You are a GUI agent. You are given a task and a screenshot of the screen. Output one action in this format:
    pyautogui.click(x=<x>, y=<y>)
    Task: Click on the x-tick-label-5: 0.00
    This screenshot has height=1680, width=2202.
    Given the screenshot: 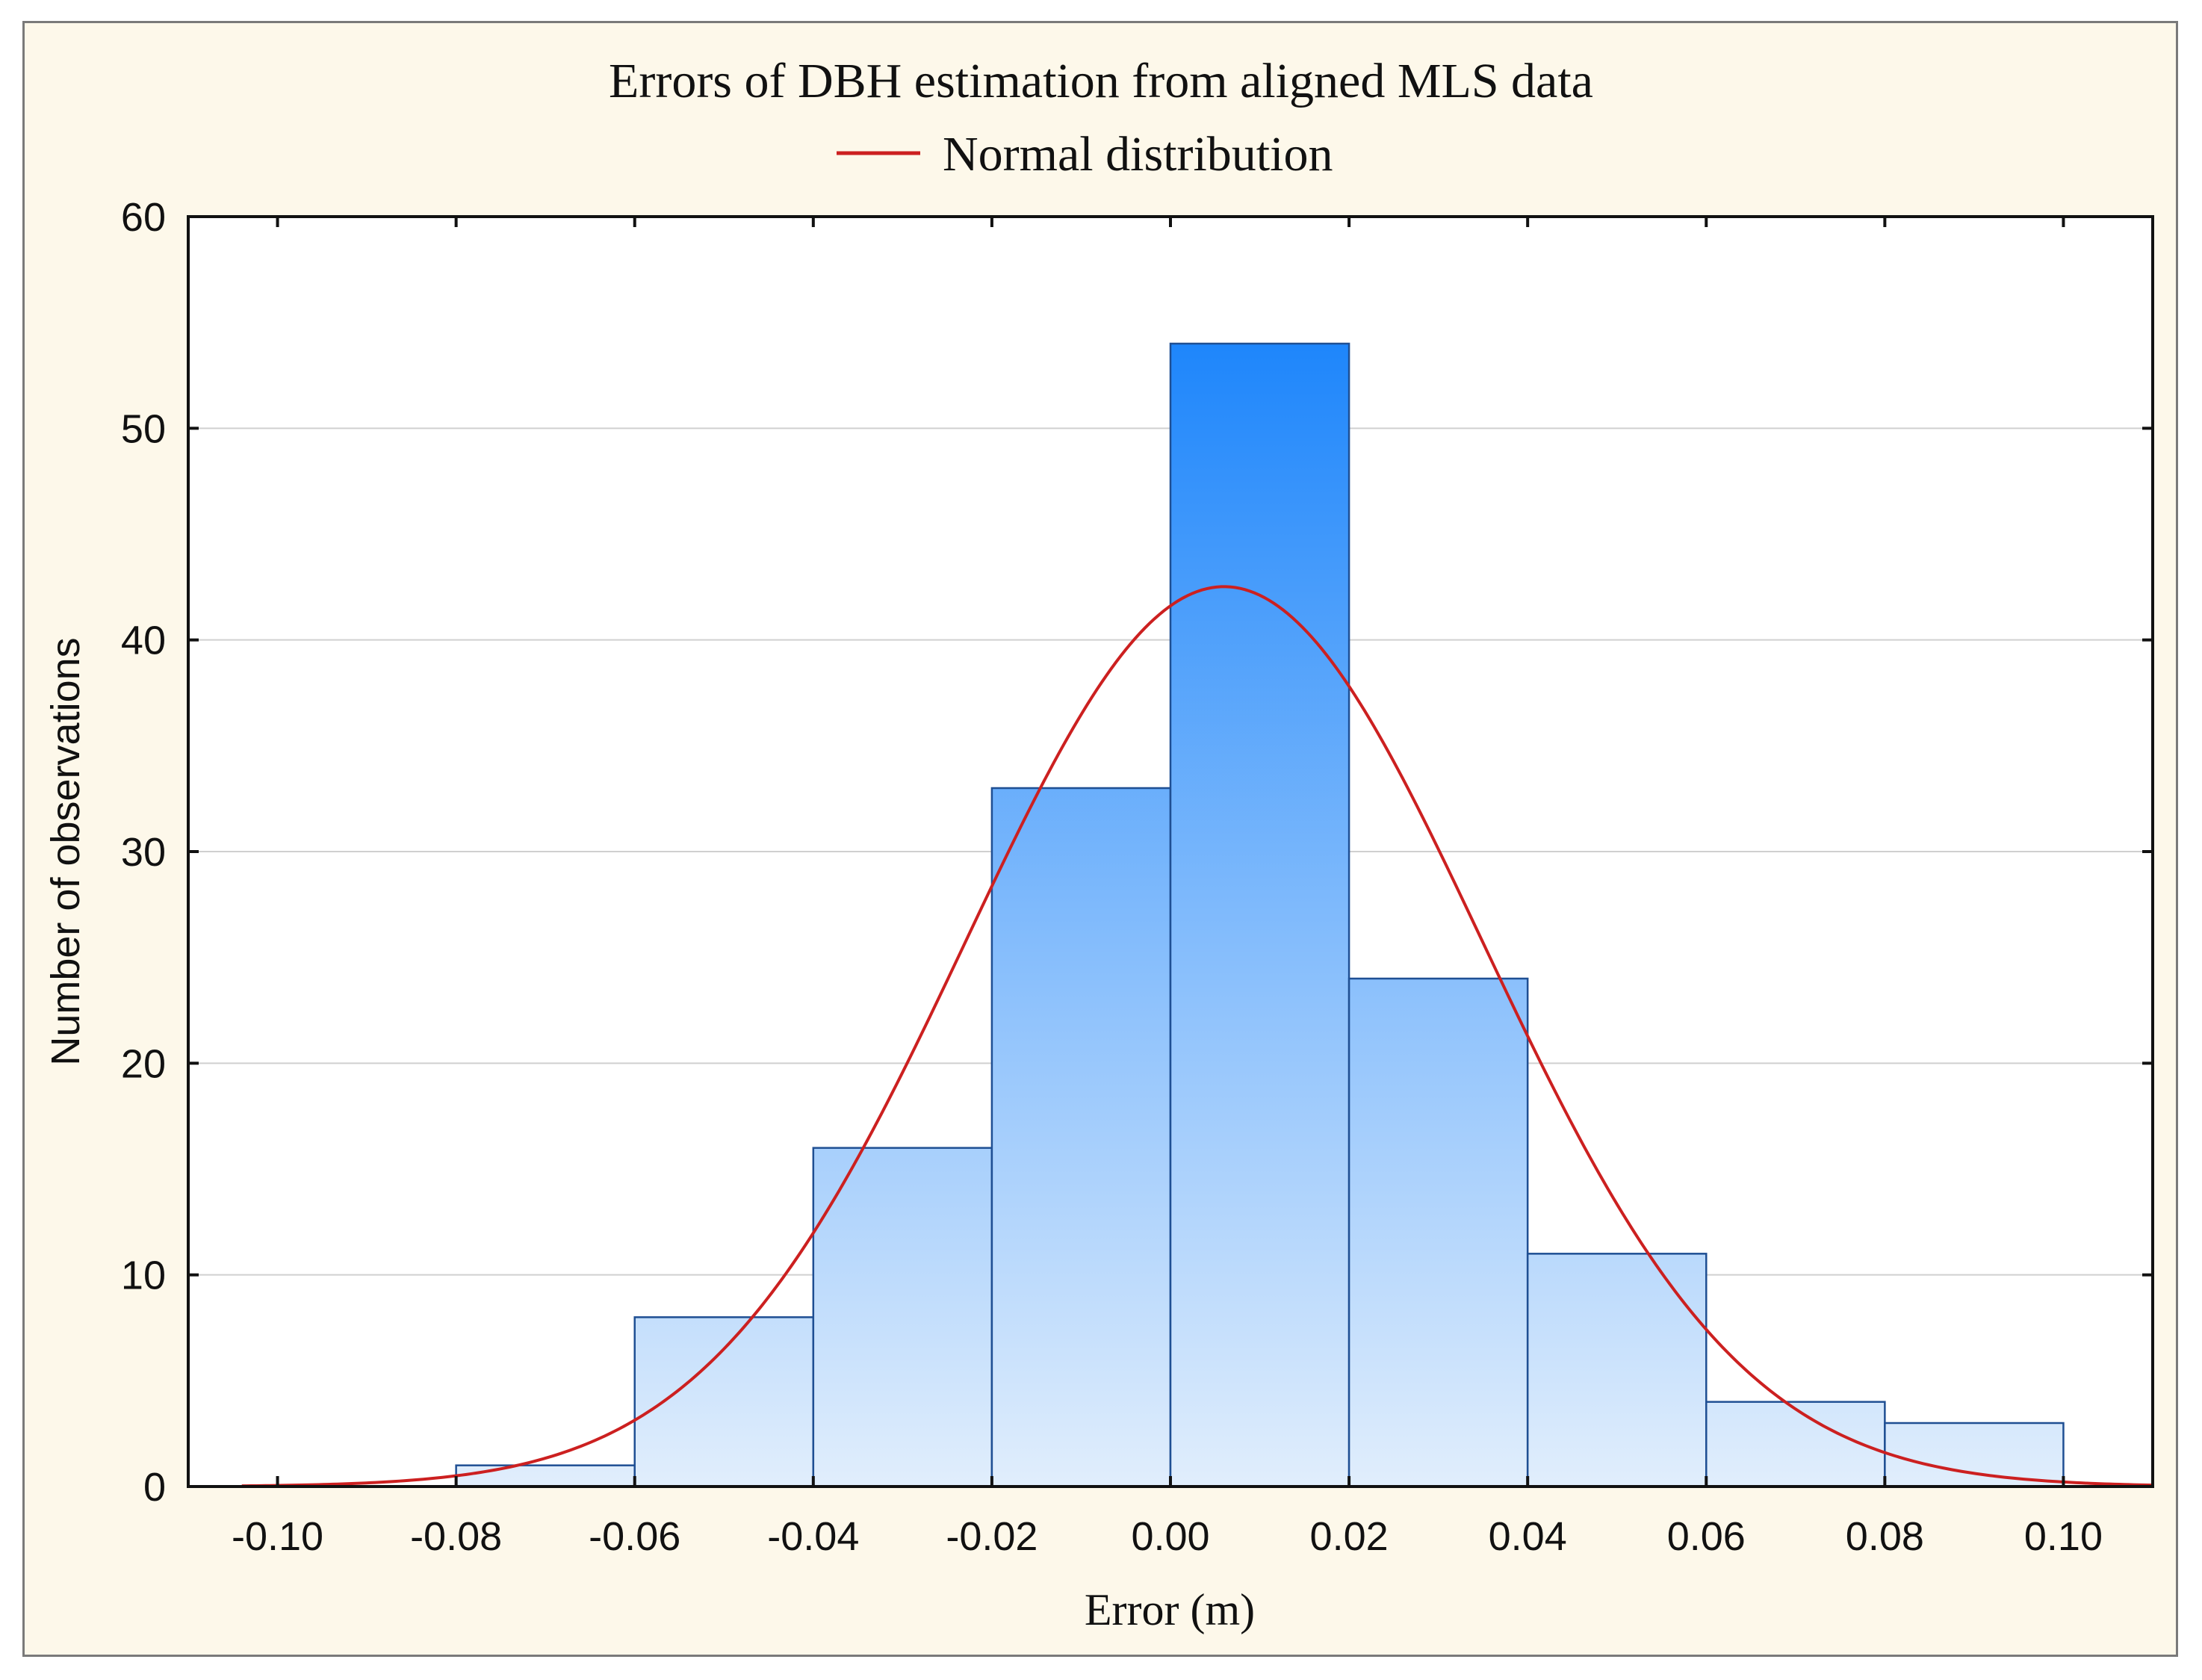 What is the action you would take?
    pyautogui.click(x=1170, y=1536)
    